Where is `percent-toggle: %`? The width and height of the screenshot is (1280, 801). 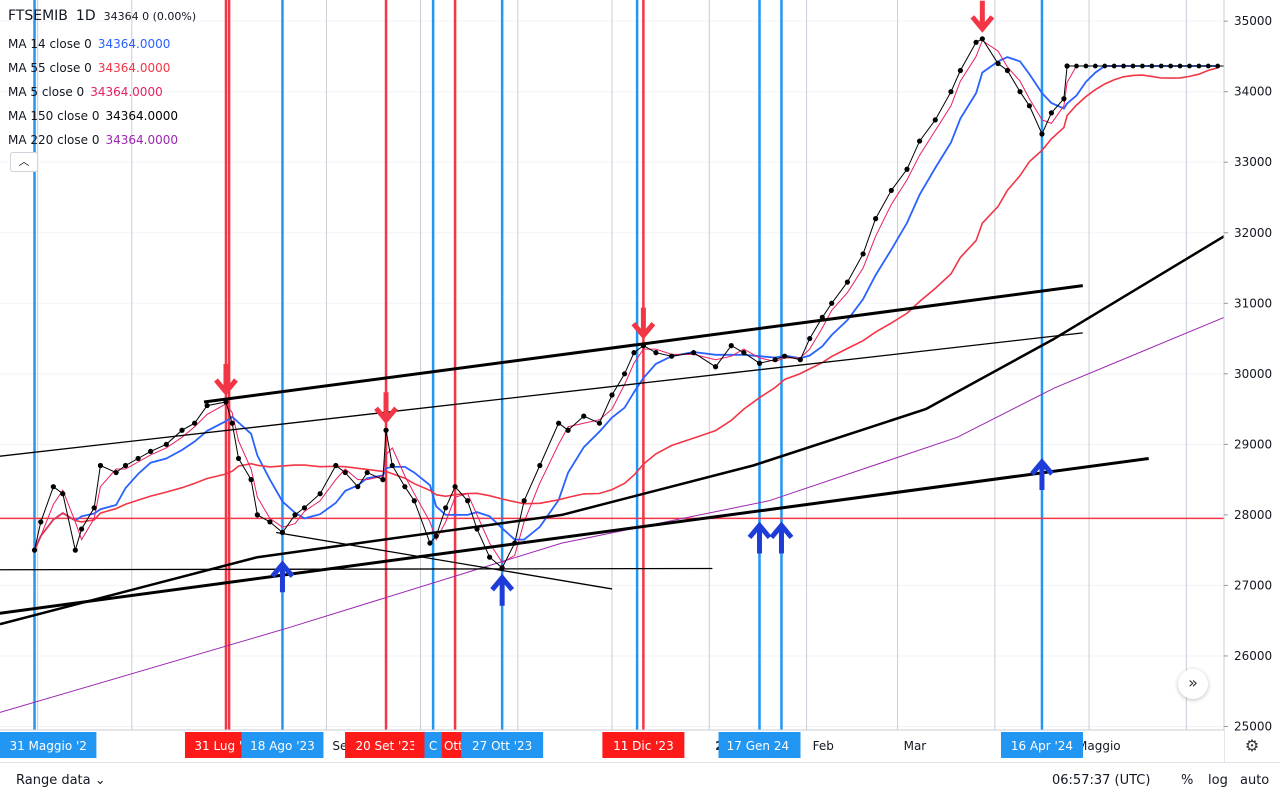 percent-toggle: % is located at coordinates (1187, 780).